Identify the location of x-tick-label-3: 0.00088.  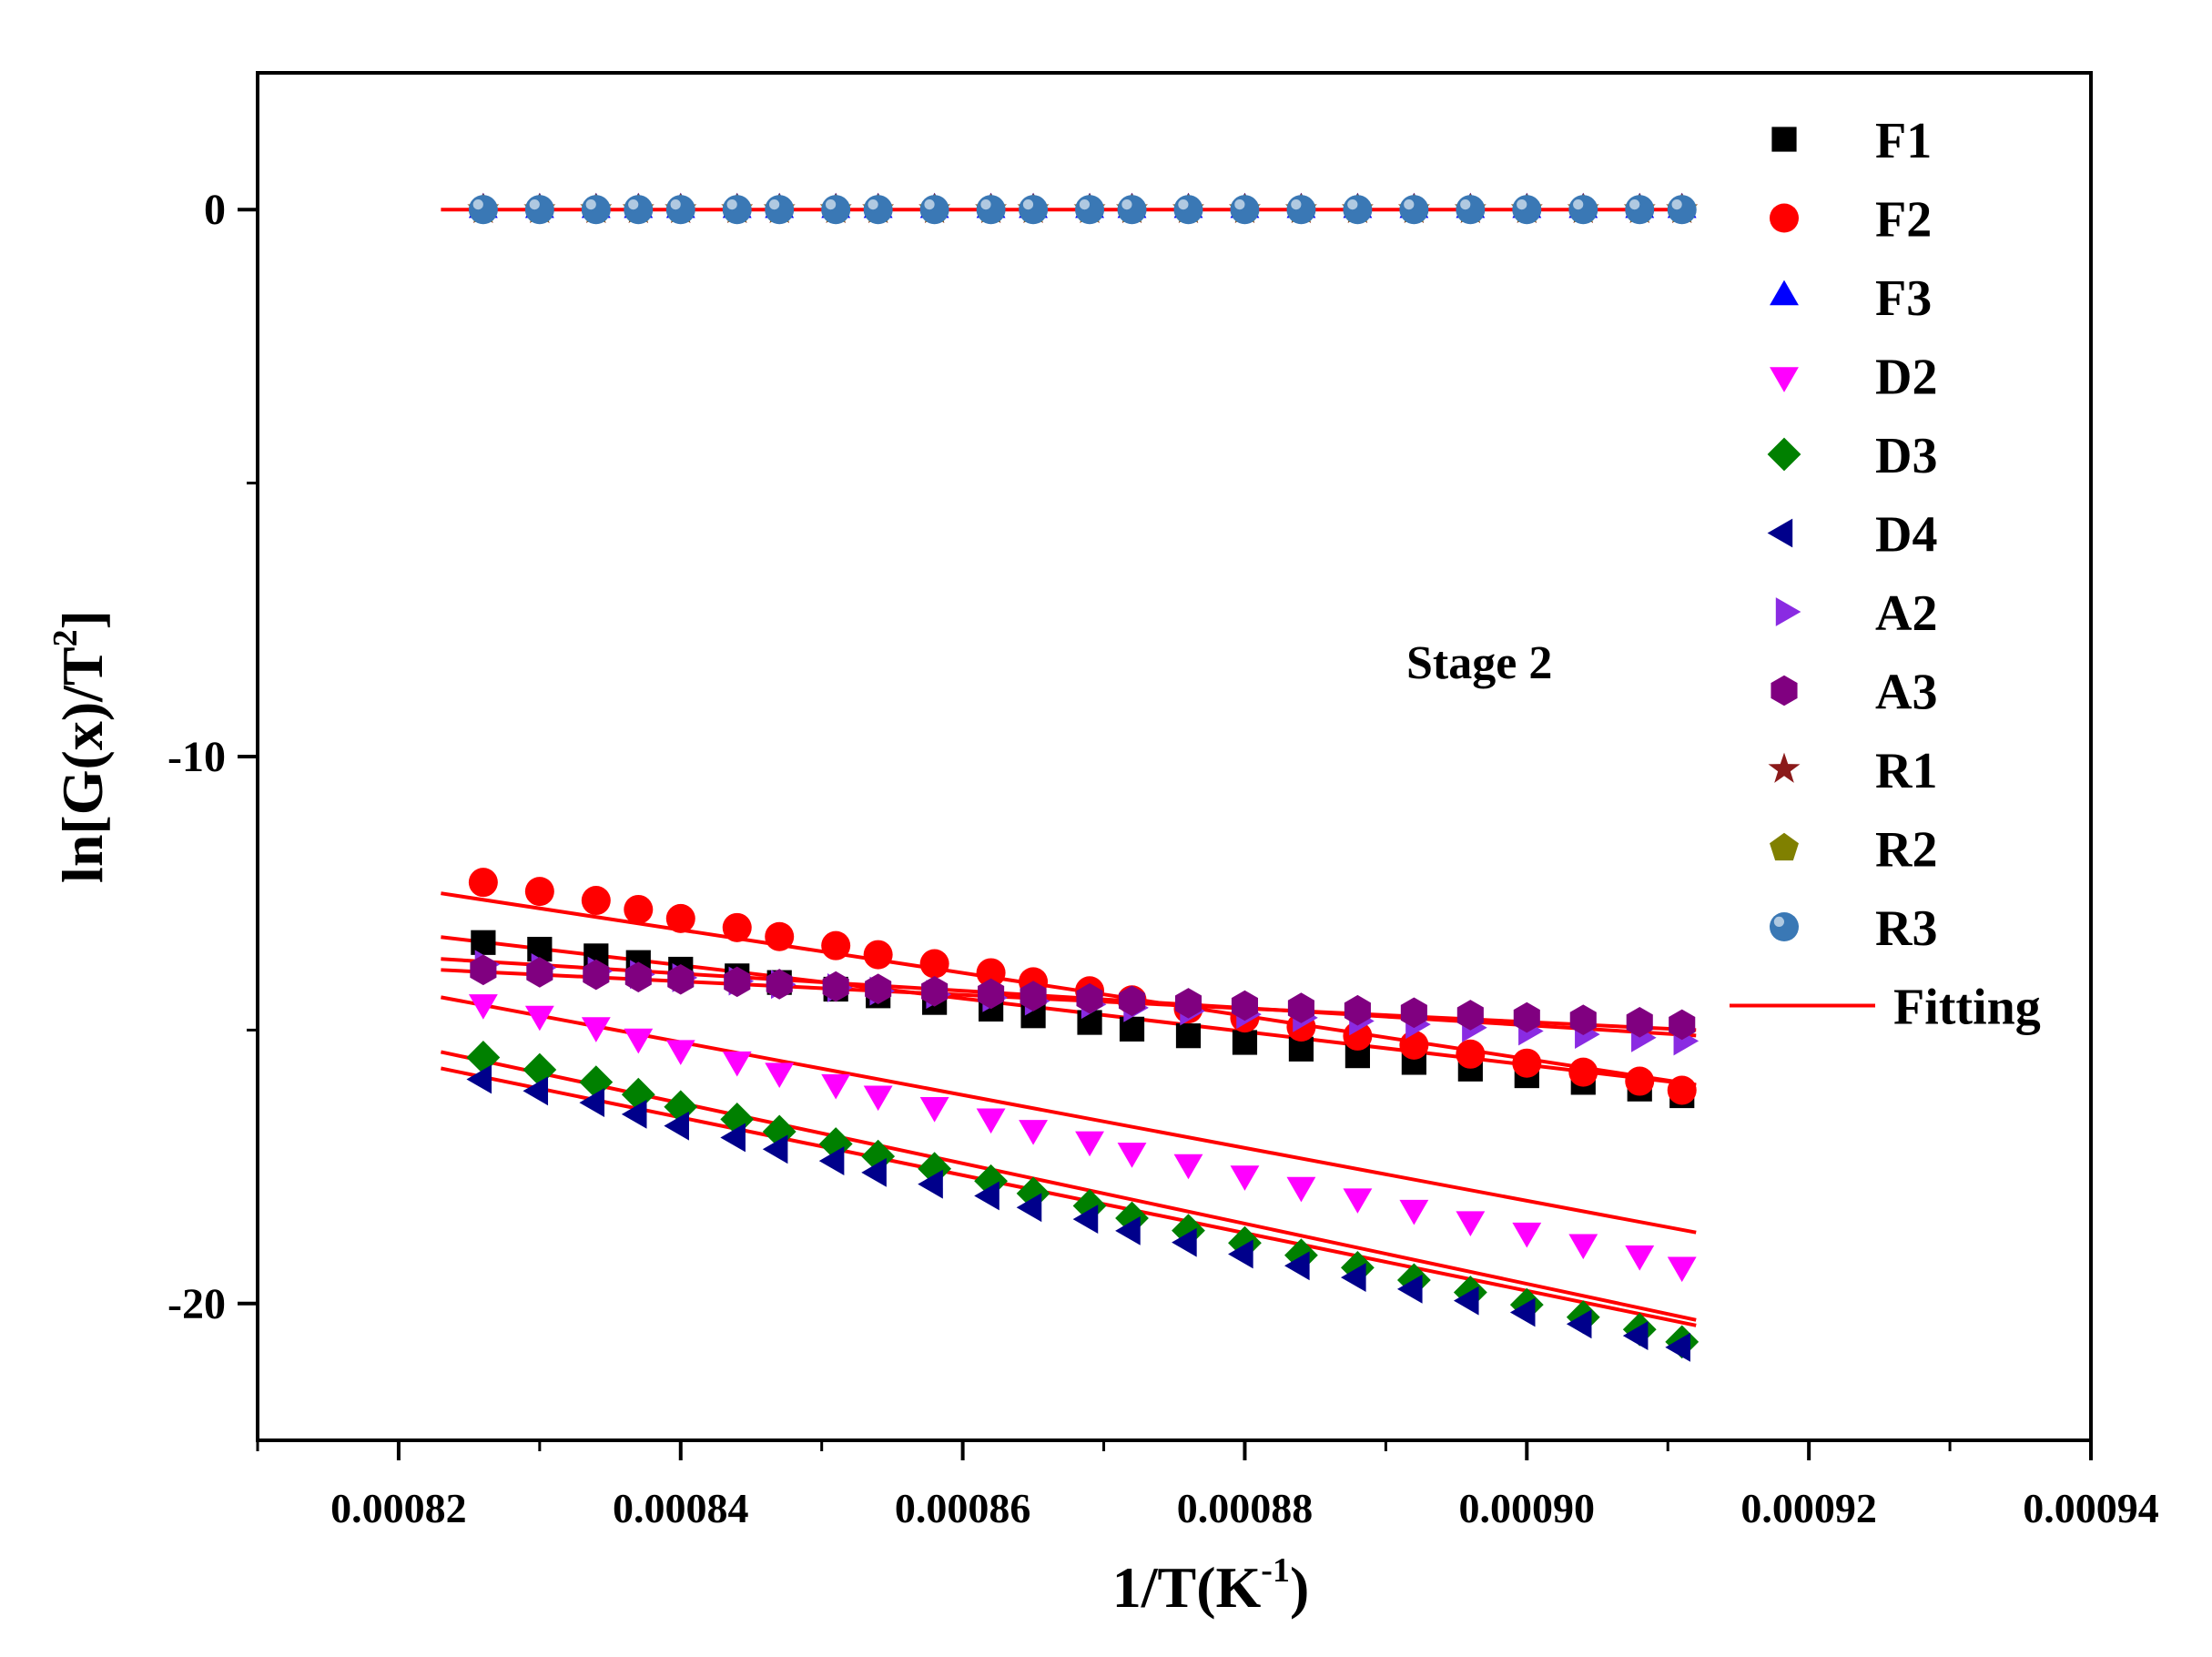
(1245, 1508).